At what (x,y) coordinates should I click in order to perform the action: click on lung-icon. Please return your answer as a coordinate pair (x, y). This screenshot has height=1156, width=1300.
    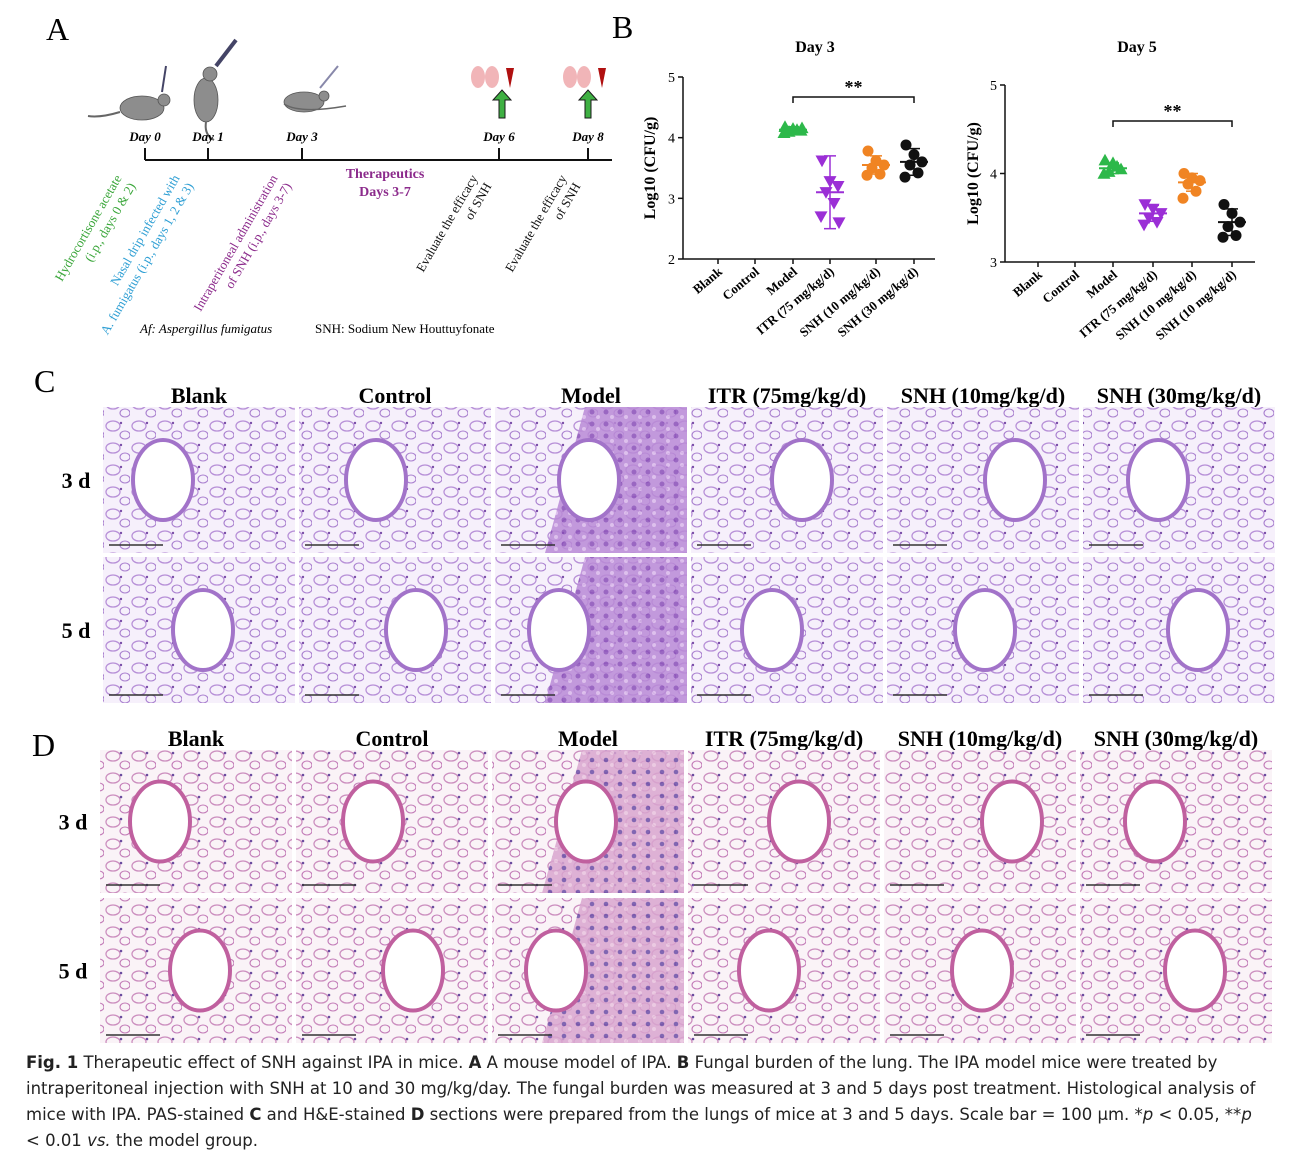
    Looking at the image, I should click on (538, 92).